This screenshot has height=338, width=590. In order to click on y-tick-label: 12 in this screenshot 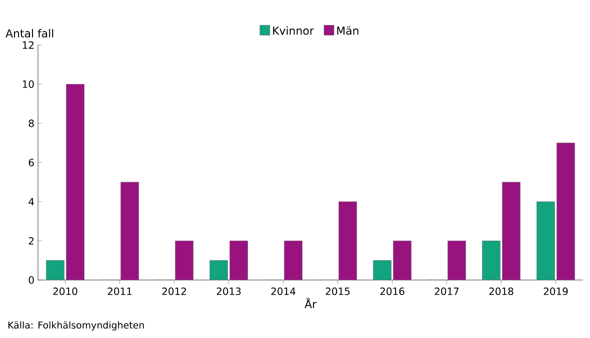, I will do `click(28, 45)`.